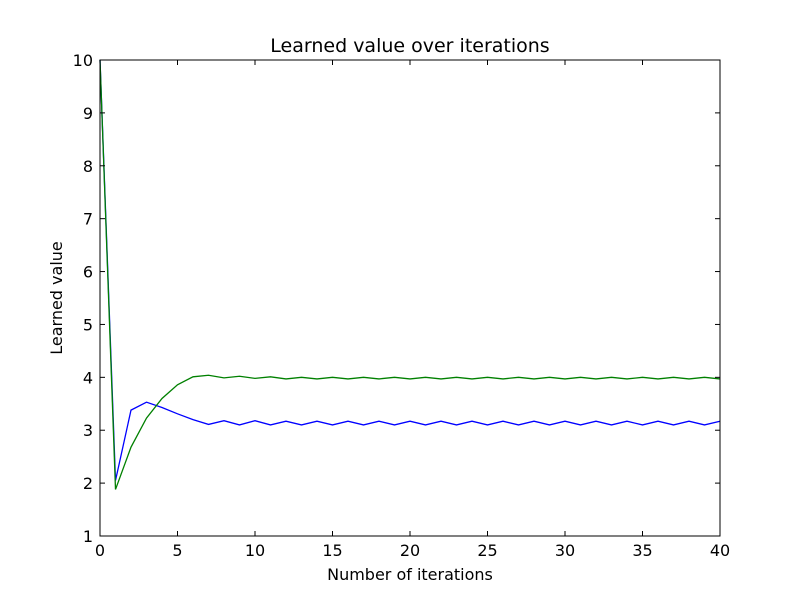 The image size is (800, 595). Describe the element at coordinates (255, 550) in the screenshot. I see `x-tick-label: 10` at that location.